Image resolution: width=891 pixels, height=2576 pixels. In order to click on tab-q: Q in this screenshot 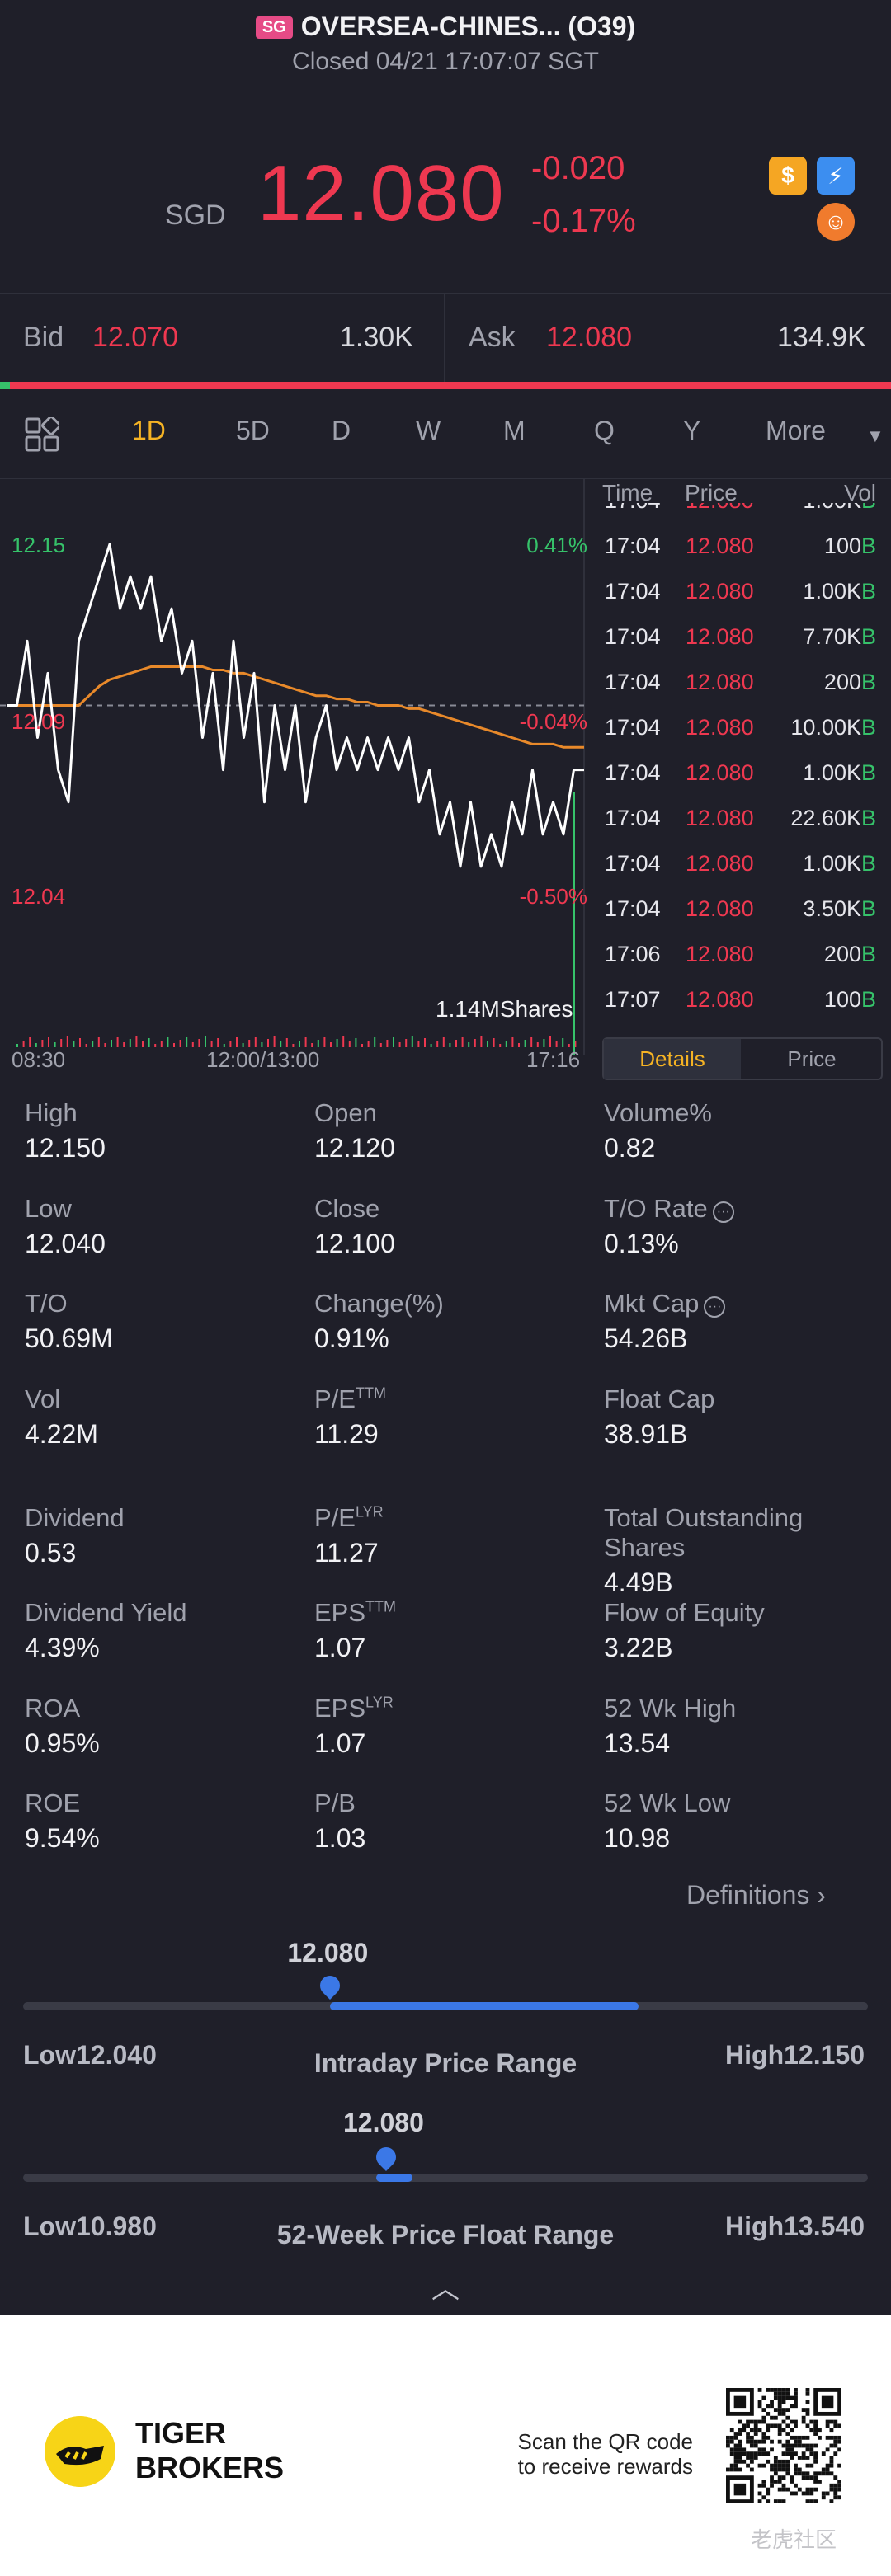, I will do `click(604, 430)`.